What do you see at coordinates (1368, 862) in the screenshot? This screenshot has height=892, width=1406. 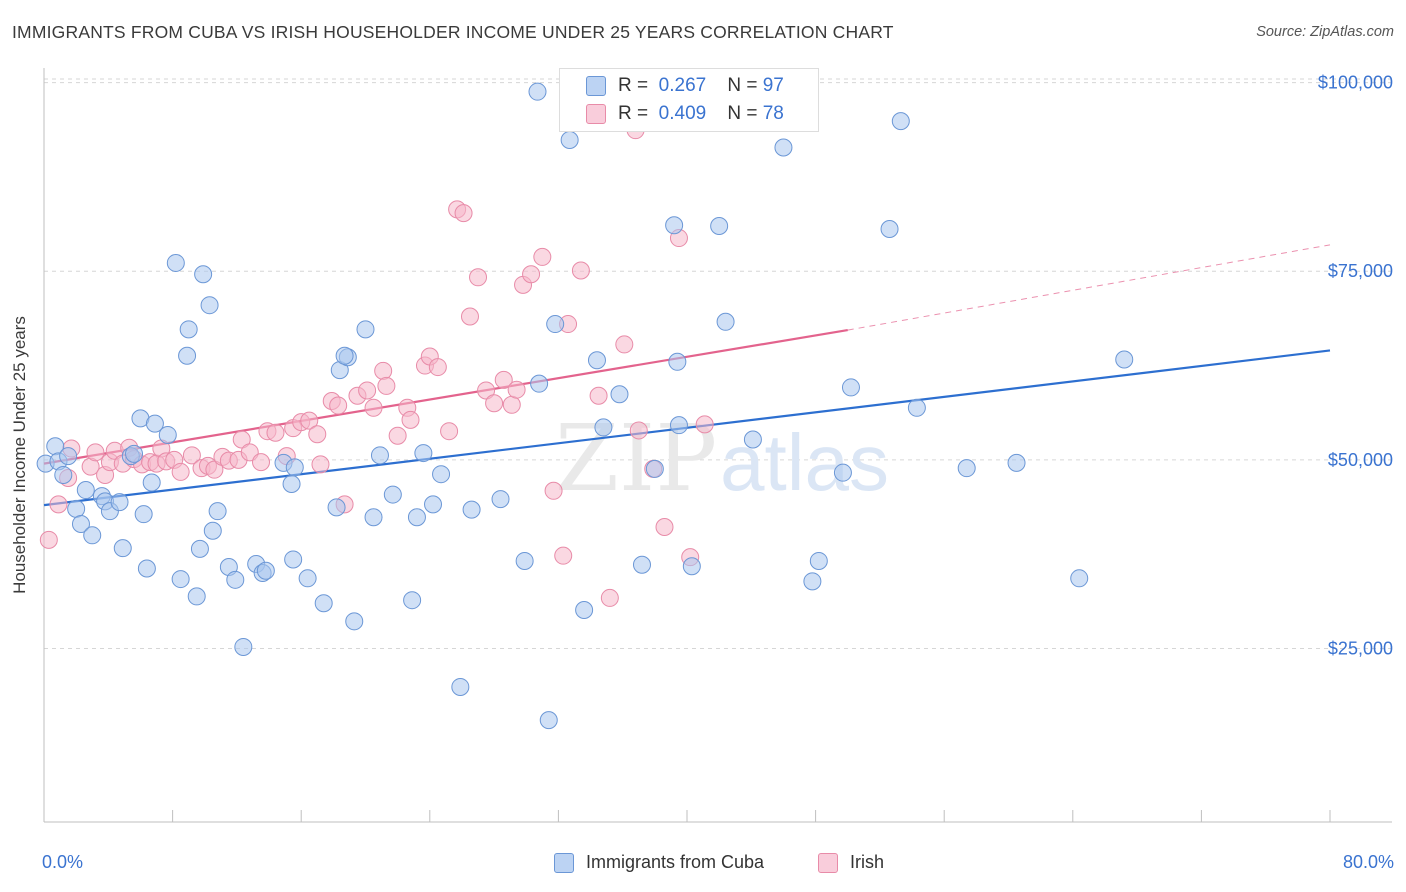 I see `x-axis-max-label: 80.0%` at bounding box center [1368, 862].